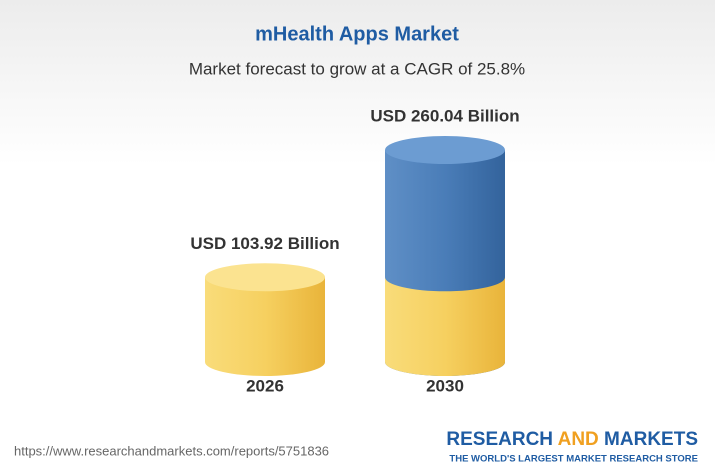 This screenshot has width=715, height=472. Describe the element at coordinates (499, 439) in the screenshot. I see `logo-word: RESEARCH` at that location.